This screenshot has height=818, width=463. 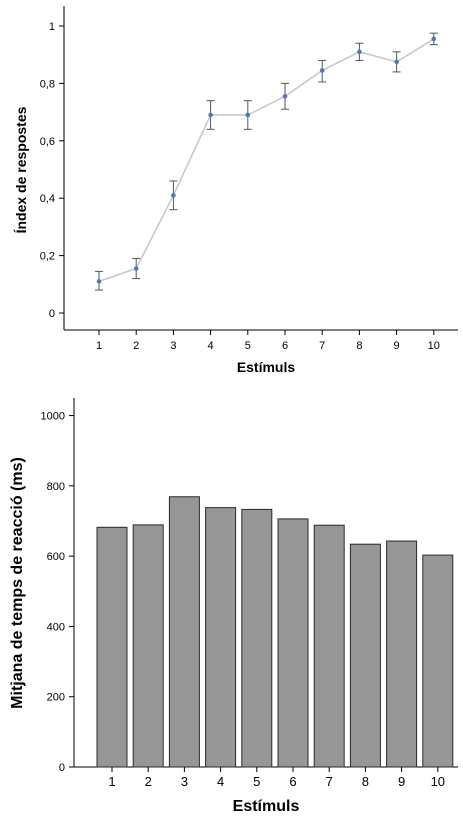 I want to click on y-tick-label: 1, so click(x=52, y=27).